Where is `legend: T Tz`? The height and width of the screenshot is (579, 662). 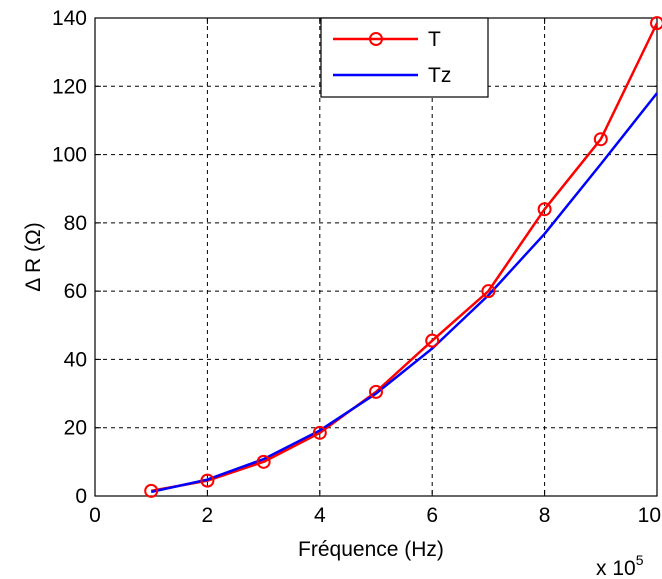 legend: T Tz is located at coordinates (404, 57).